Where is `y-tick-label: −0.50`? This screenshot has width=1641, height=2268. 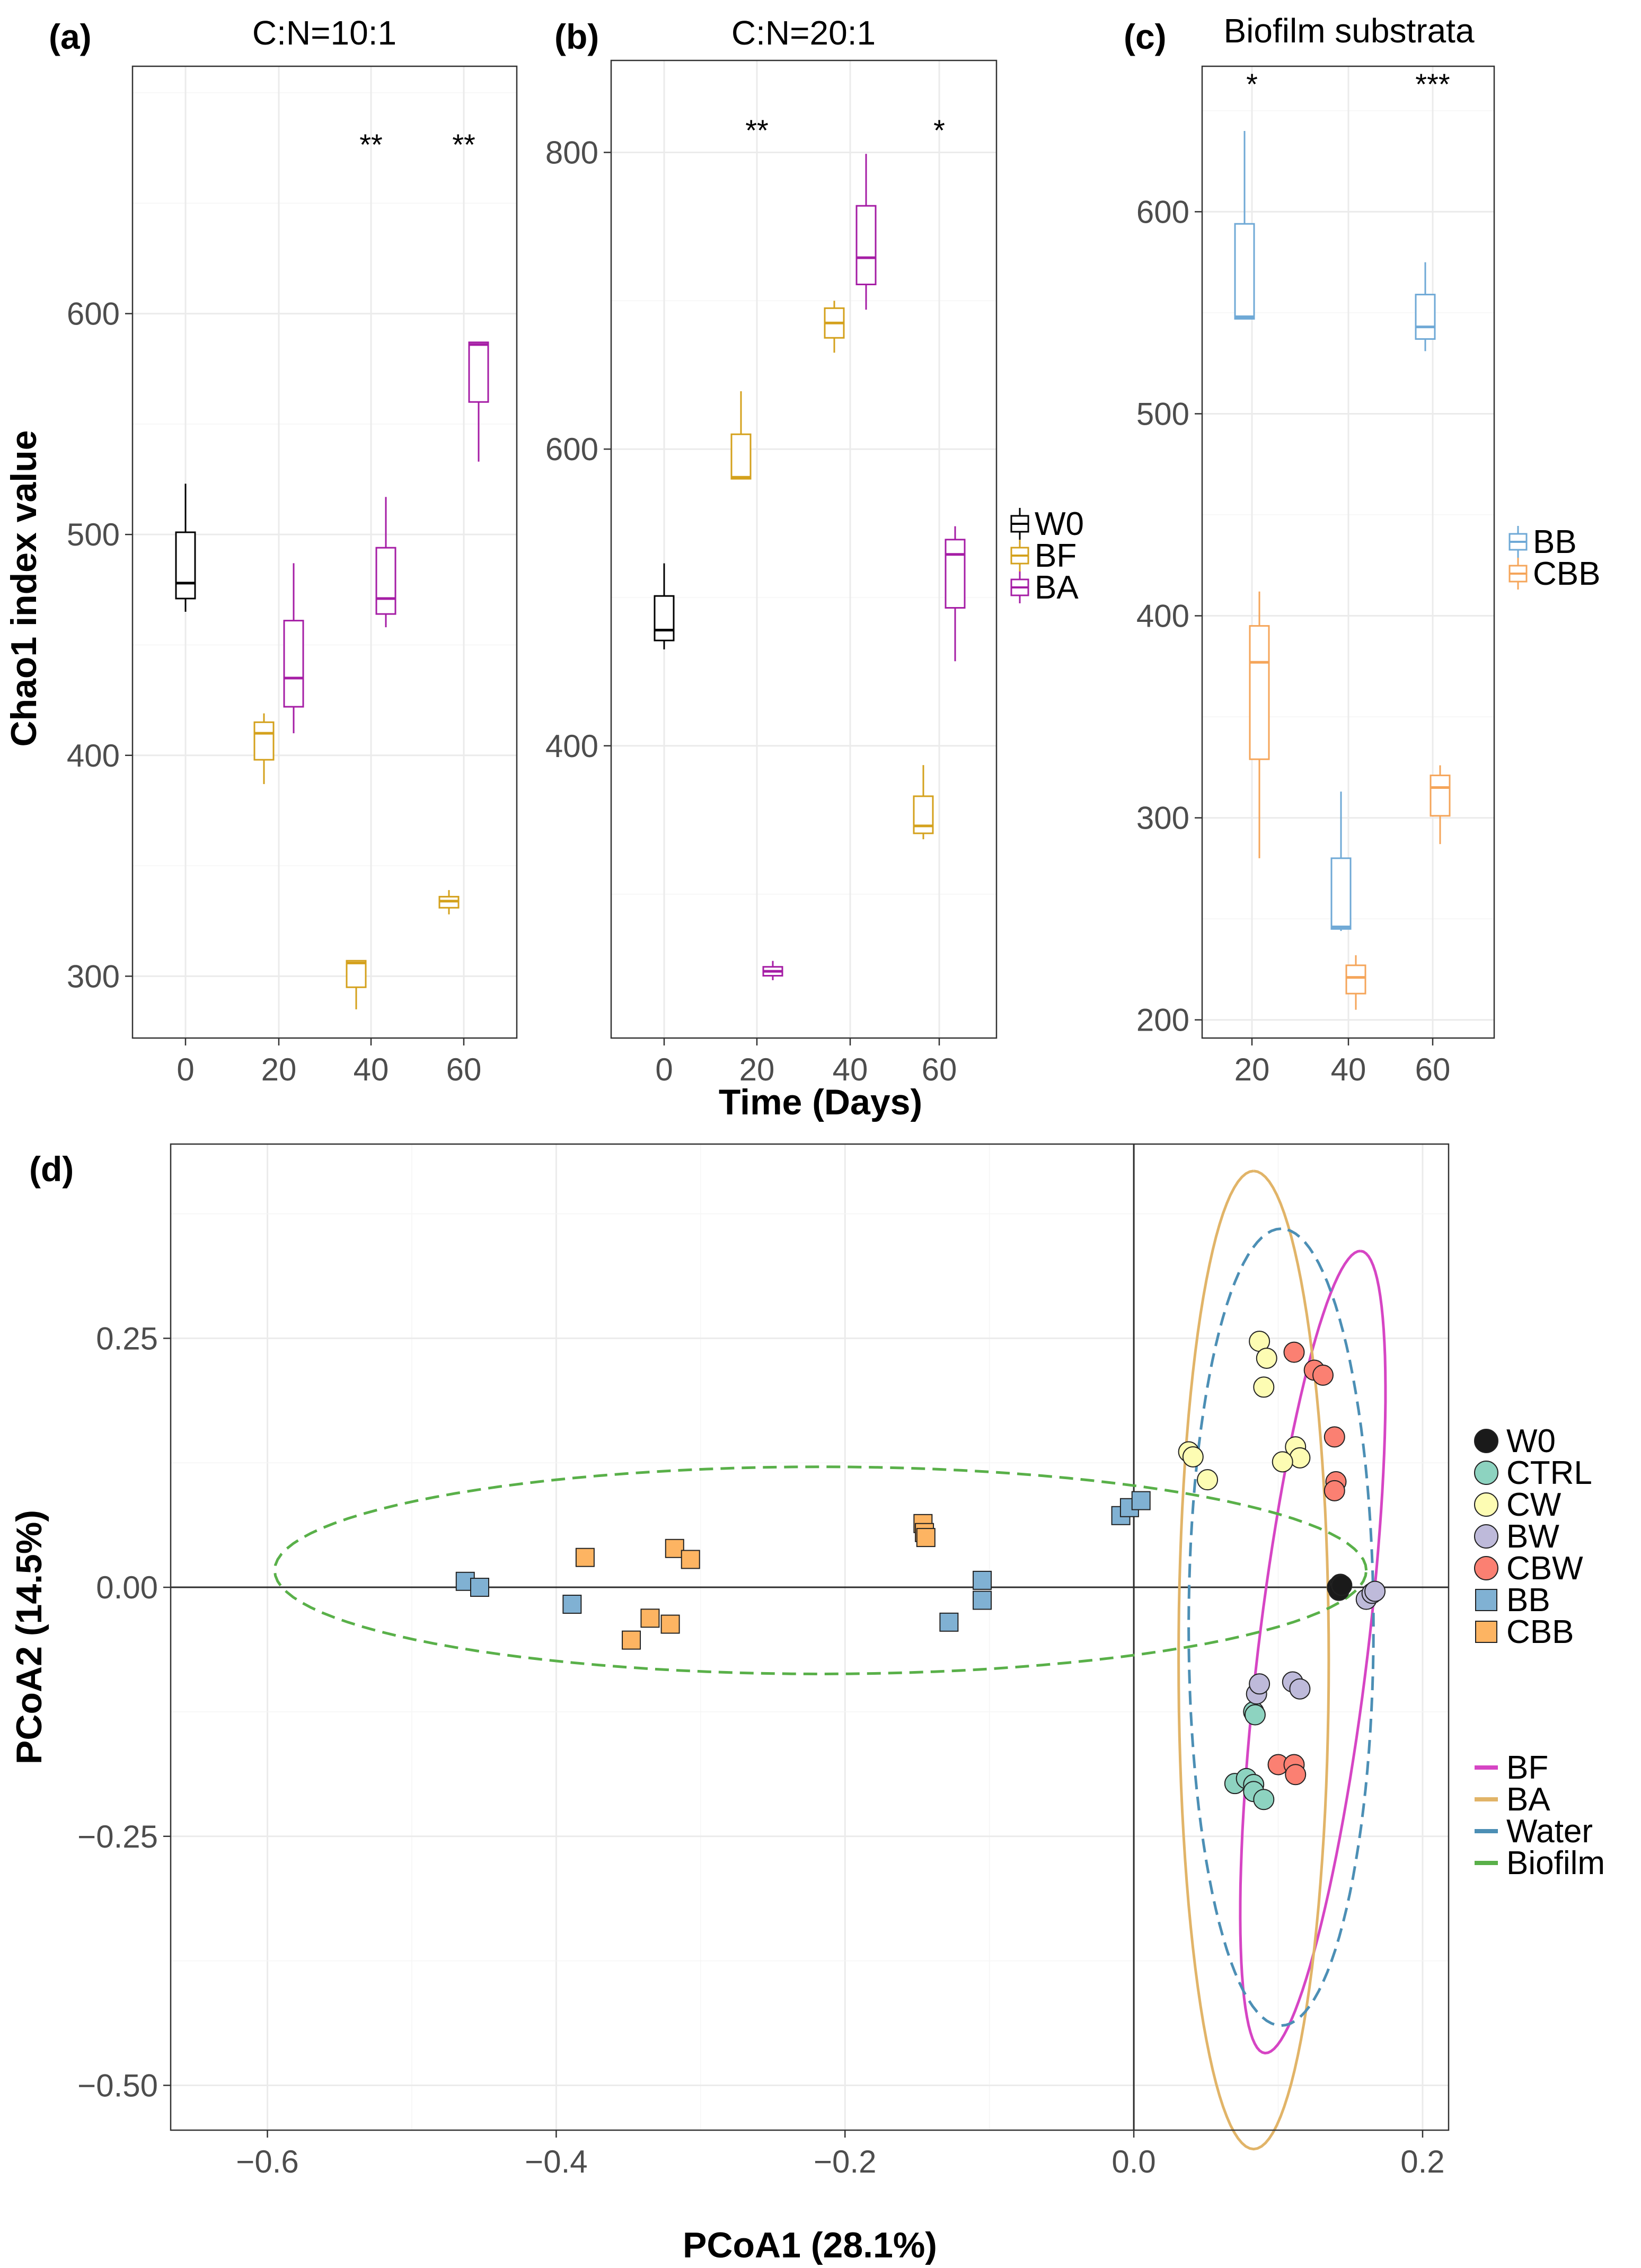
y-tick-label: −0.50 is located at coordinates (118, 2085).